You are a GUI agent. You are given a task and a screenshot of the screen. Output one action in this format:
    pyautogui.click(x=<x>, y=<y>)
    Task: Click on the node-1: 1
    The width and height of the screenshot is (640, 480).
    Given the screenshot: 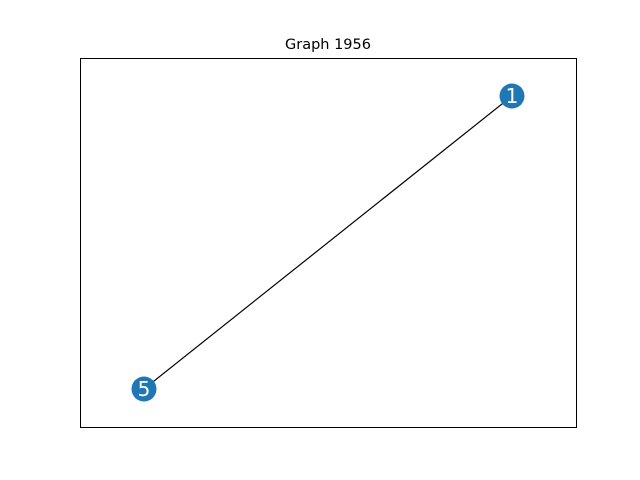 What is the action you would take?
    pyautogui.click(x=512, y=96)
    